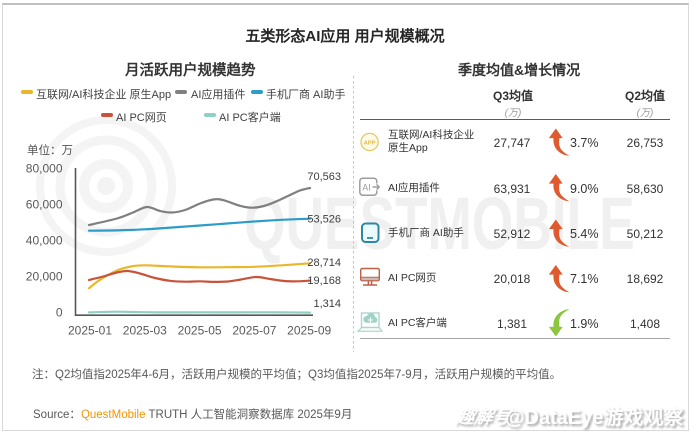 The image size is (690, 433). I want to click on svg-text: 2025-03, so click(145, 331).